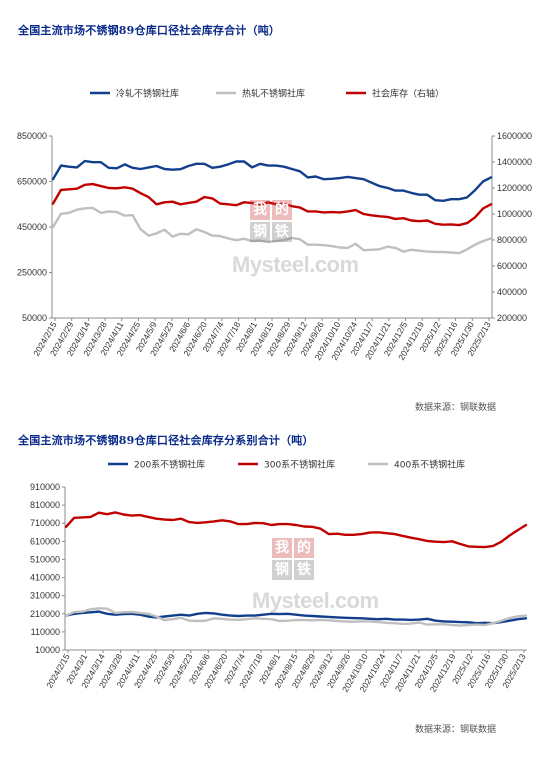 The height and width of the screenshot is (758, 554). What do you see at coordinates (45, 523) in the screenshot?
I see `y-tick-label: 710000` at bounding box center [45, 523].